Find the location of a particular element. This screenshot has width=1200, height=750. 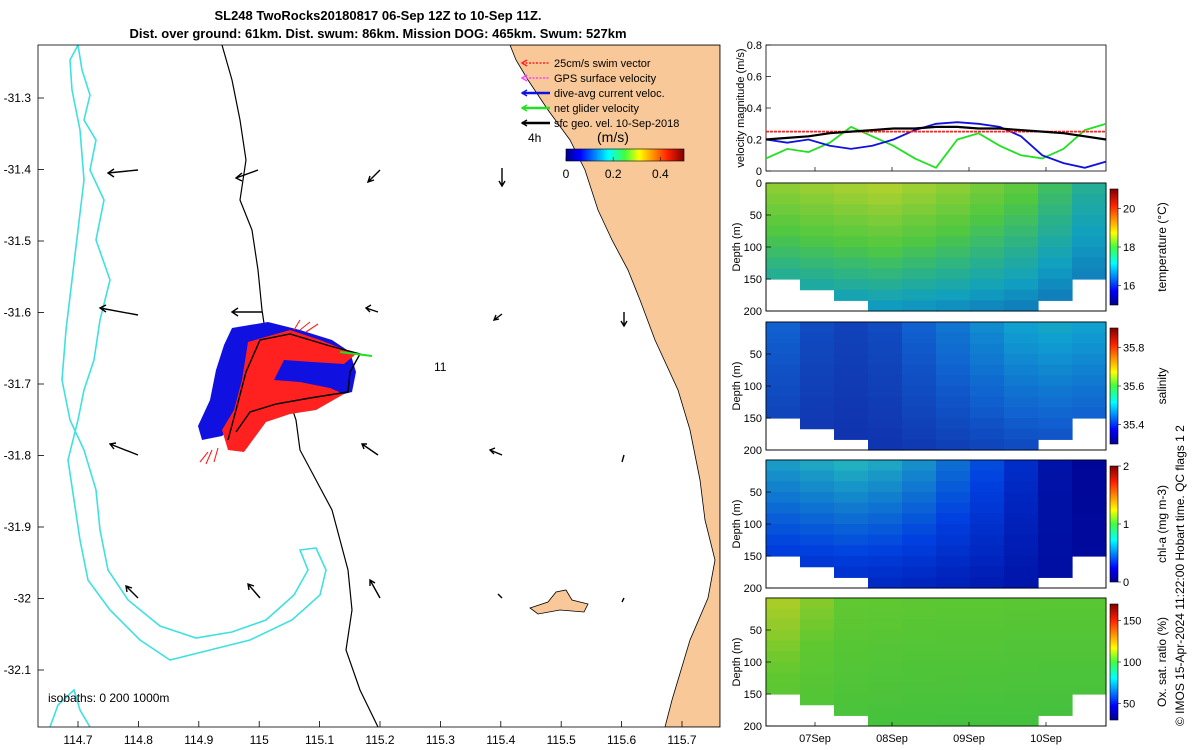

section-colorbar-label: salinity is located at coordinates (1162, 386).